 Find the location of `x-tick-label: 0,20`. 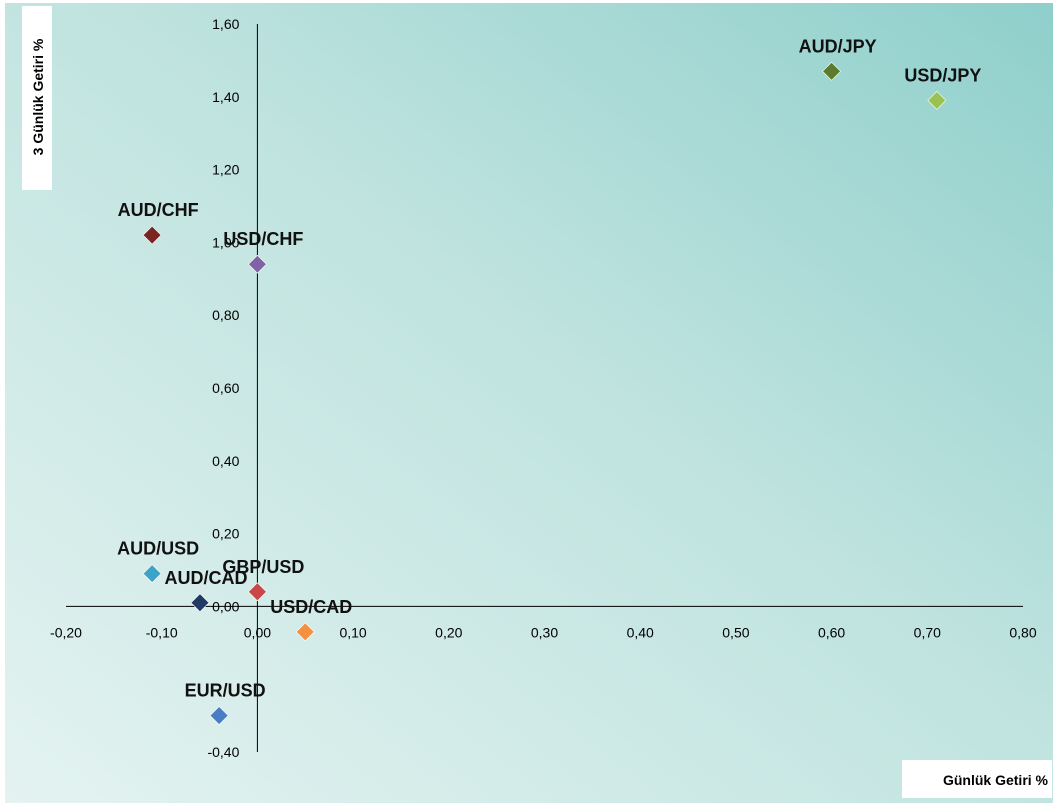

x-tick-label: 0,20 is located at coordinates (448, 632).